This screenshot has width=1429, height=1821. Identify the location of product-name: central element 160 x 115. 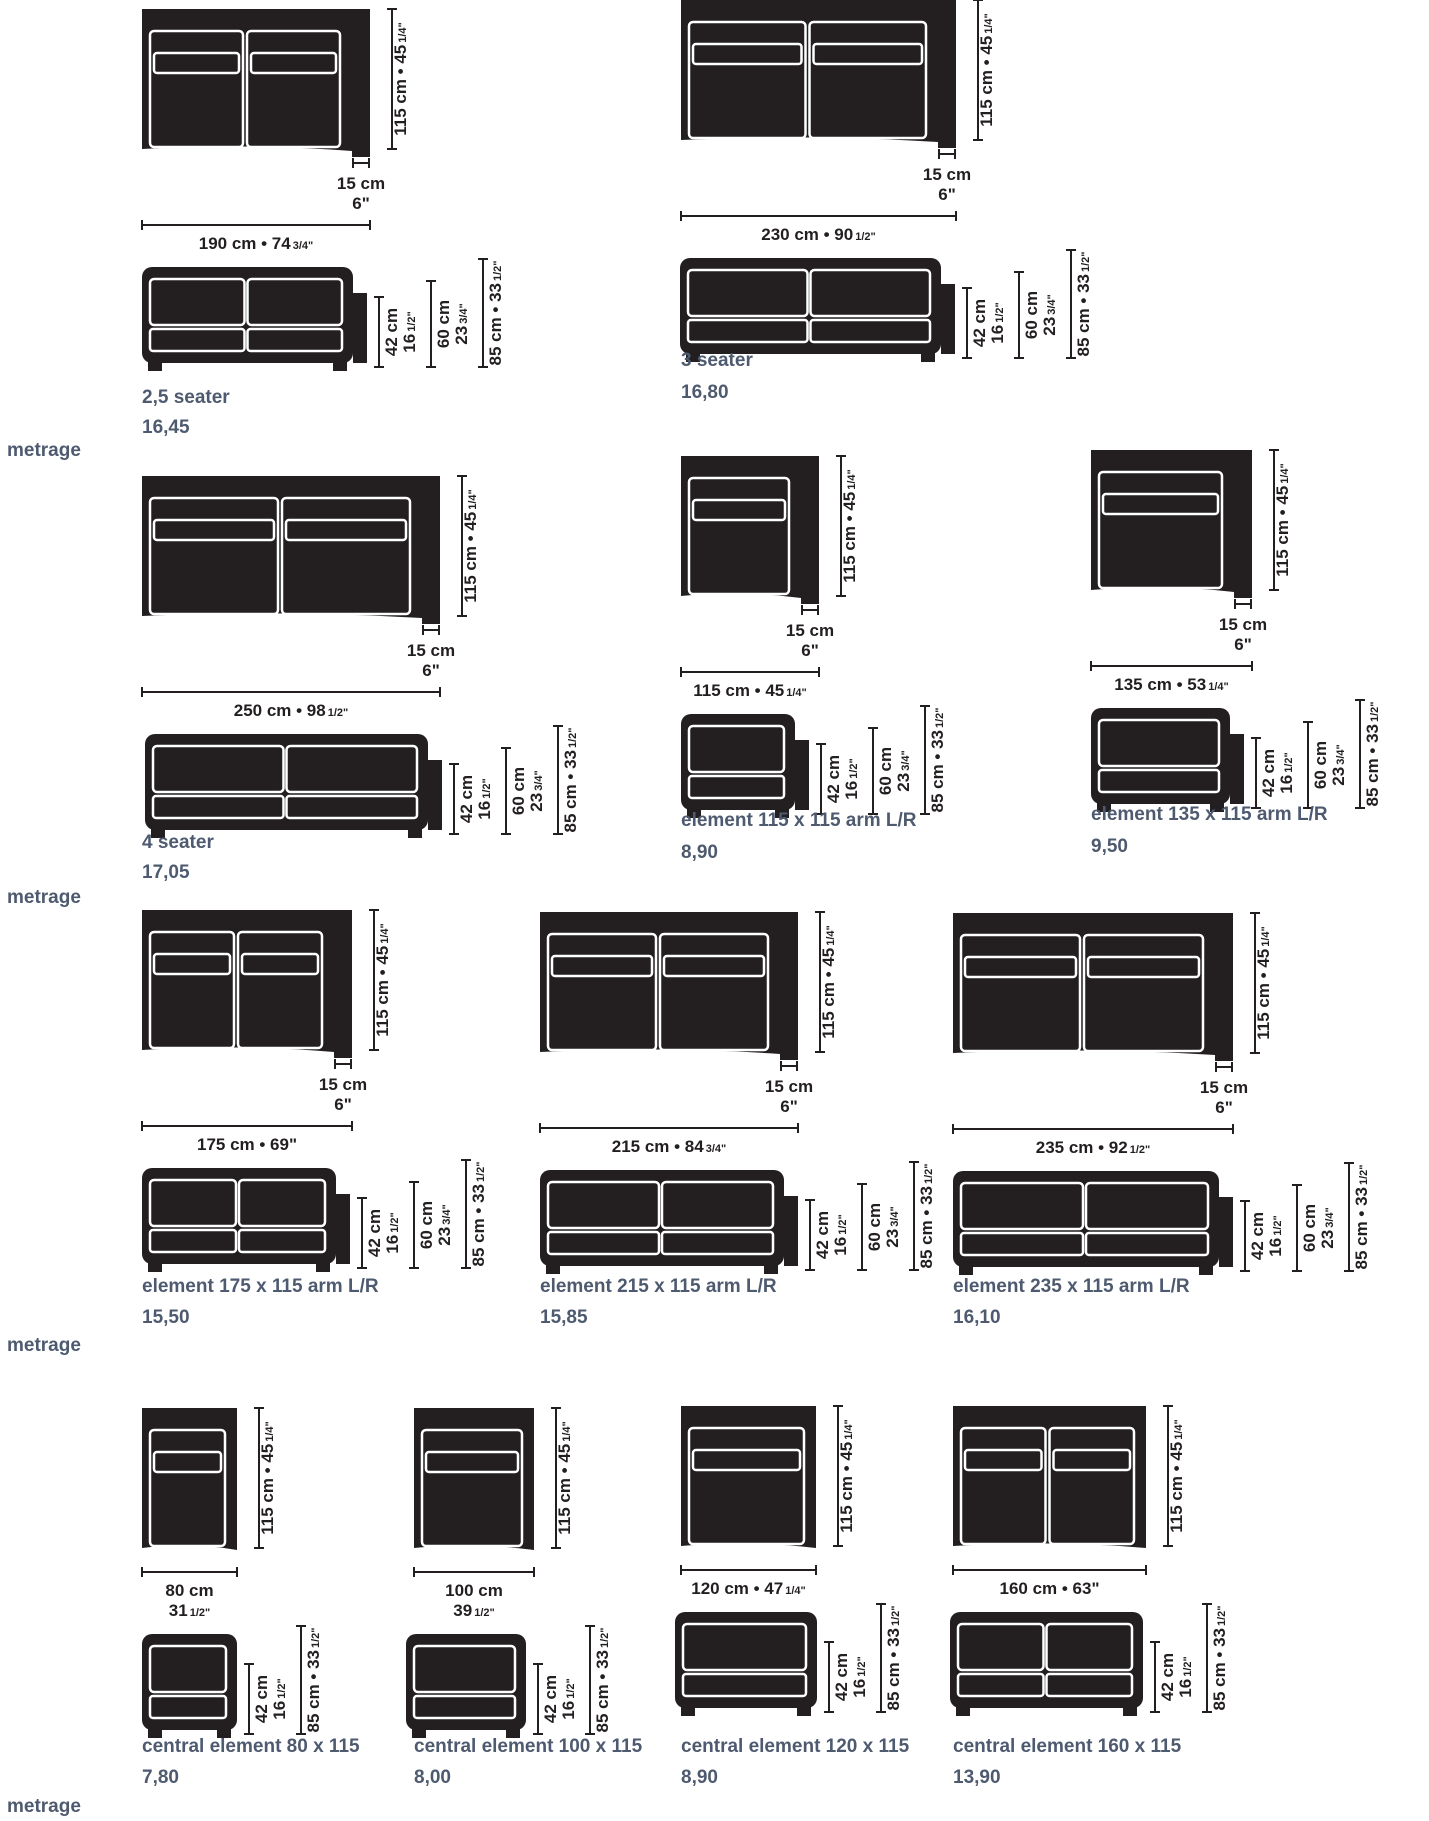
(1067, 1746).